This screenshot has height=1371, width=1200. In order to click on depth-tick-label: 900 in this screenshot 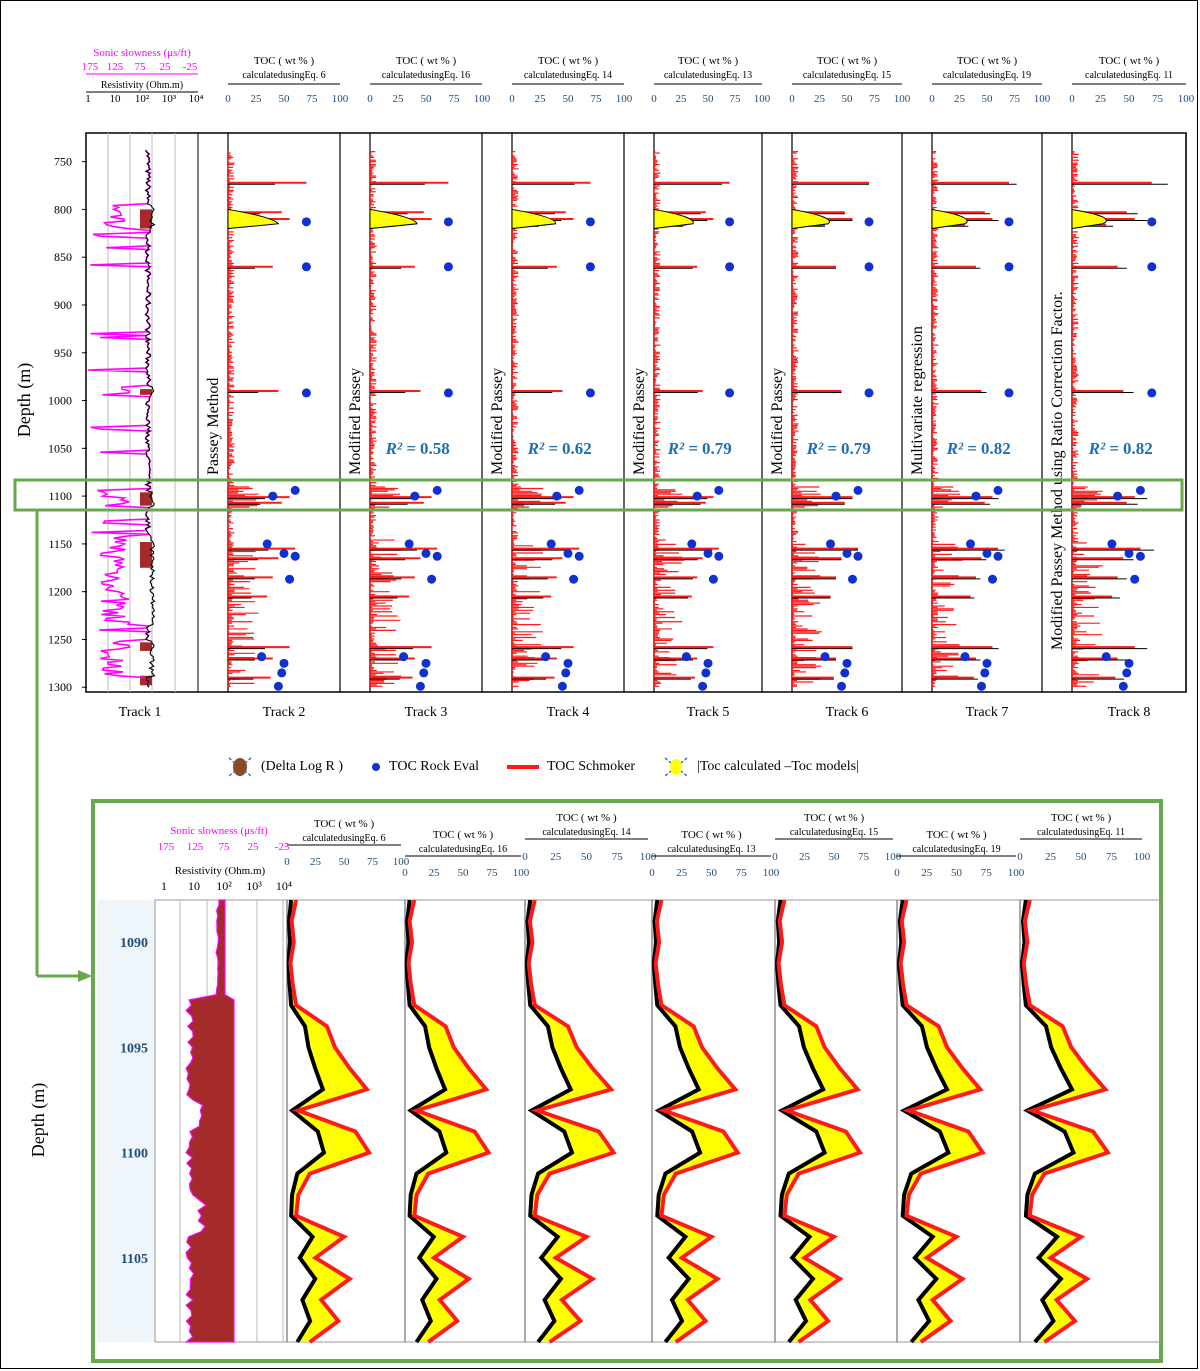, I will do `click(63, 305)`.